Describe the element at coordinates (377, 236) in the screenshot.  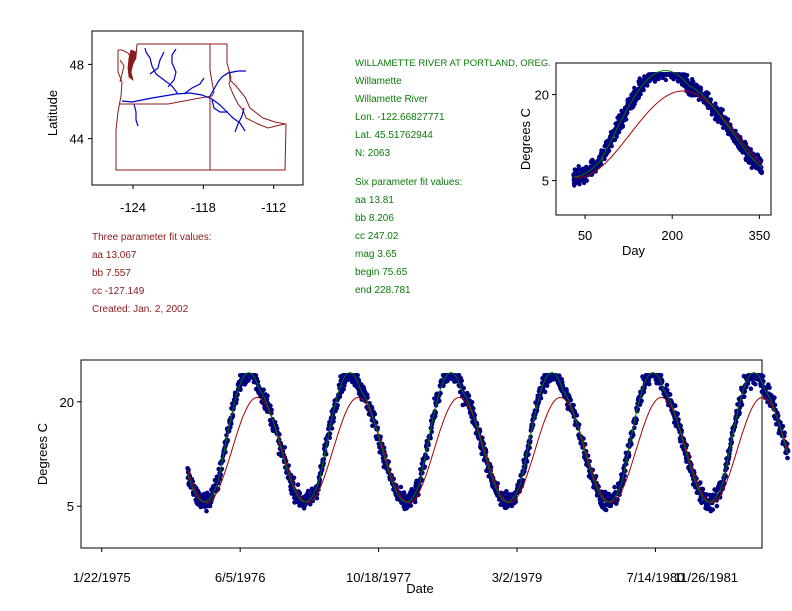
I see `six-param-cc: cc 247.02` at that location.